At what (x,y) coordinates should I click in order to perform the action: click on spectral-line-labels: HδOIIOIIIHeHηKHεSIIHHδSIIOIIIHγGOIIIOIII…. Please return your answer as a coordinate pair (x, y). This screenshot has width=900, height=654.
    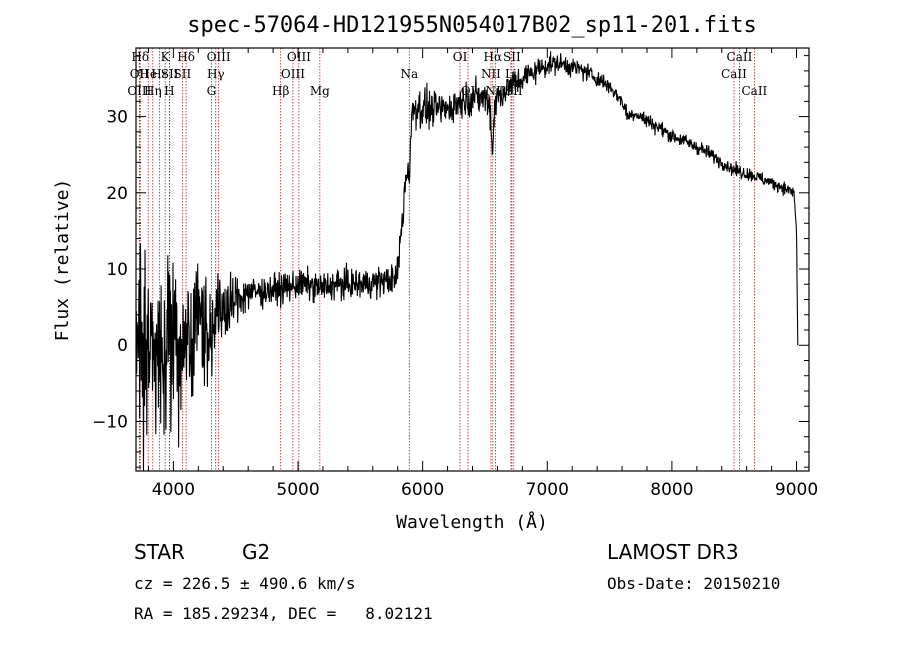
    Looking at the image, I should click on (447, 74).